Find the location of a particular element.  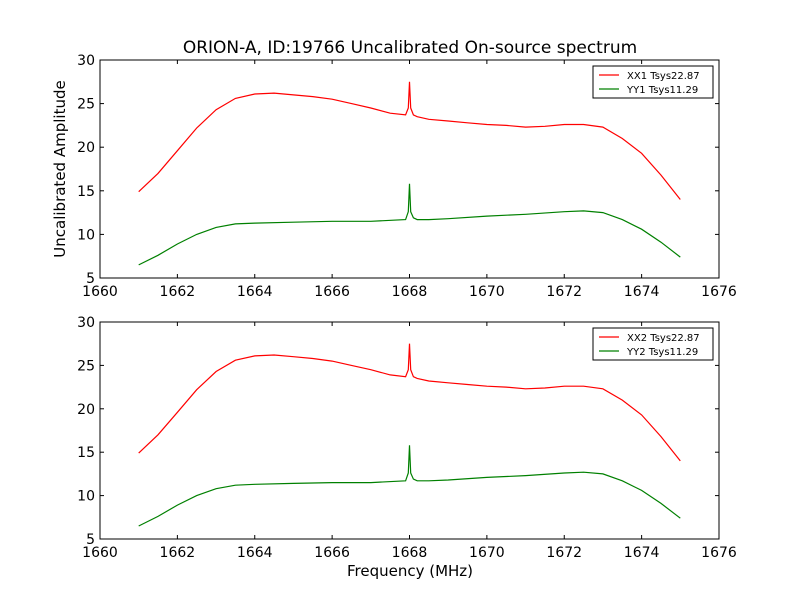

legend: XX2 Tsys22.87 YY2 Tsys11.29 is located at coordinates (653, 344).